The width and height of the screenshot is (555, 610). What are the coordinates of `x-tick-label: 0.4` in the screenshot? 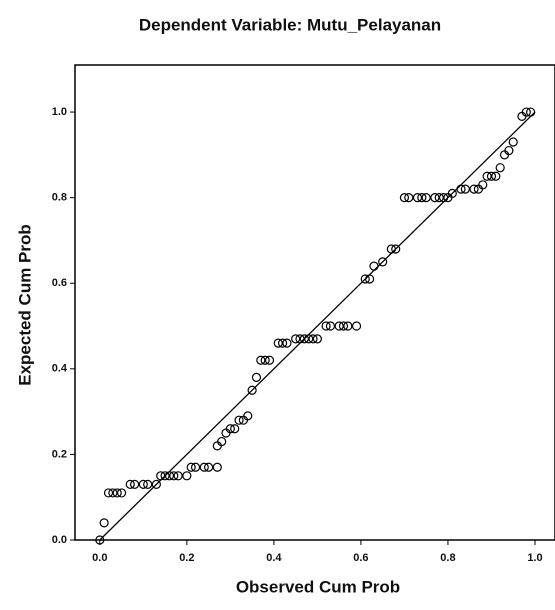 It's located at (274, 558).